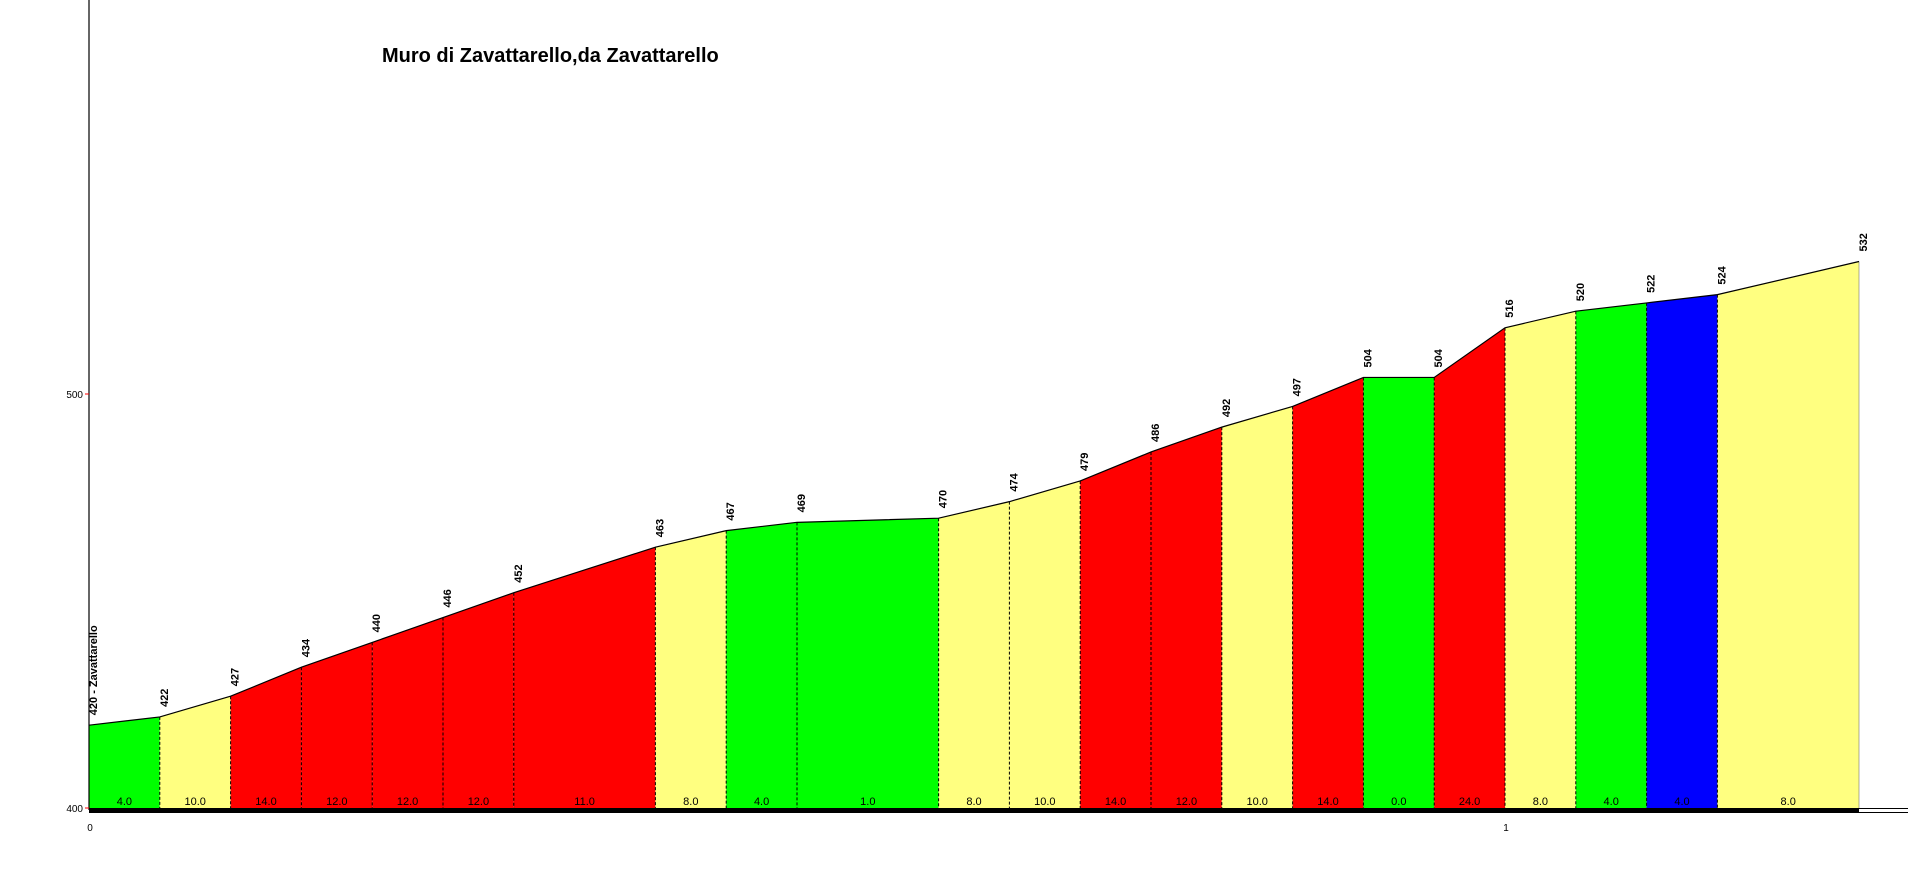  What do you see at coordinates (731, 511) in the screenshot?
I see `elevation-label: 467` at bounding box center [731, 511].